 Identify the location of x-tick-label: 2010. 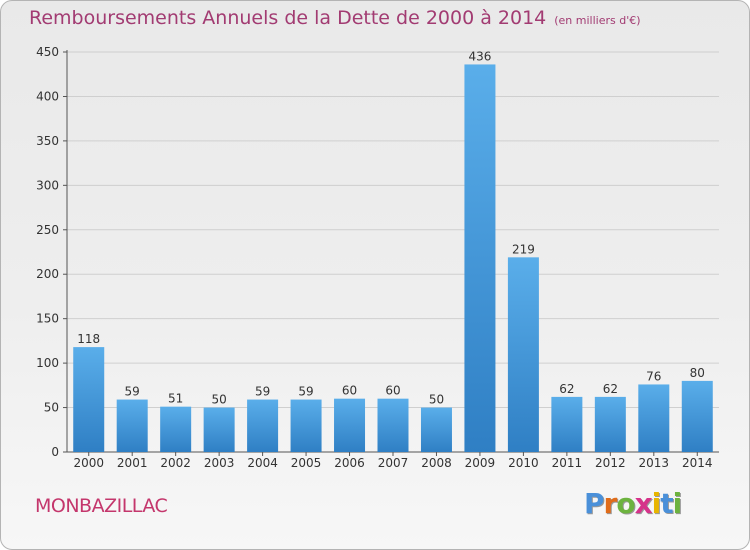
(523, 463).